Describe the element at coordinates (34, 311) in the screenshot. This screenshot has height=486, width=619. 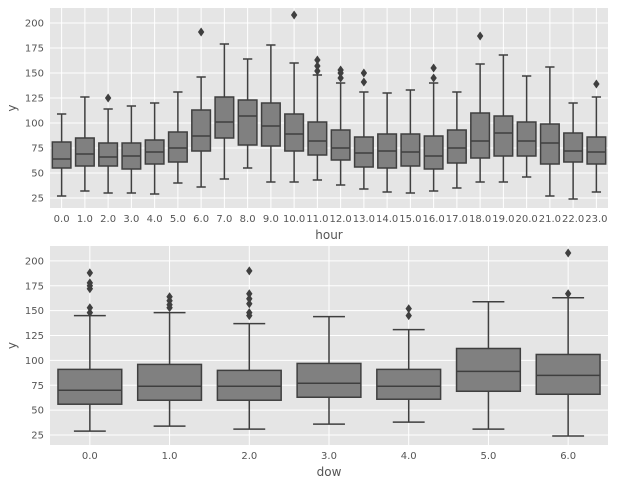
I see `dow-ytick-label: 150` at that location.